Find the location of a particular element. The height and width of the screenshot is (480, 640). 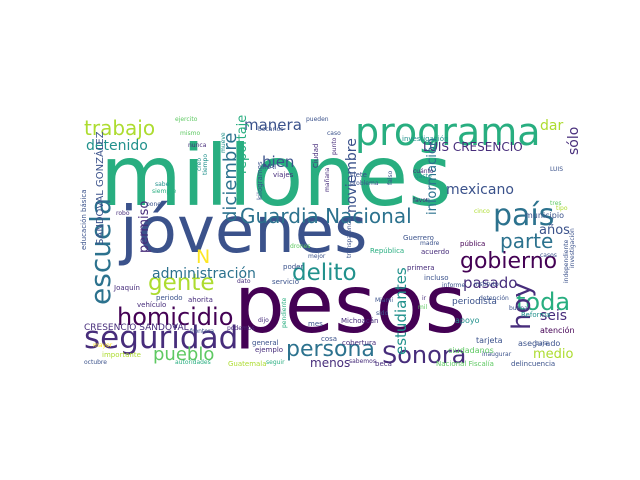

word-escuela: escuela is located at coordinates (100, 251).